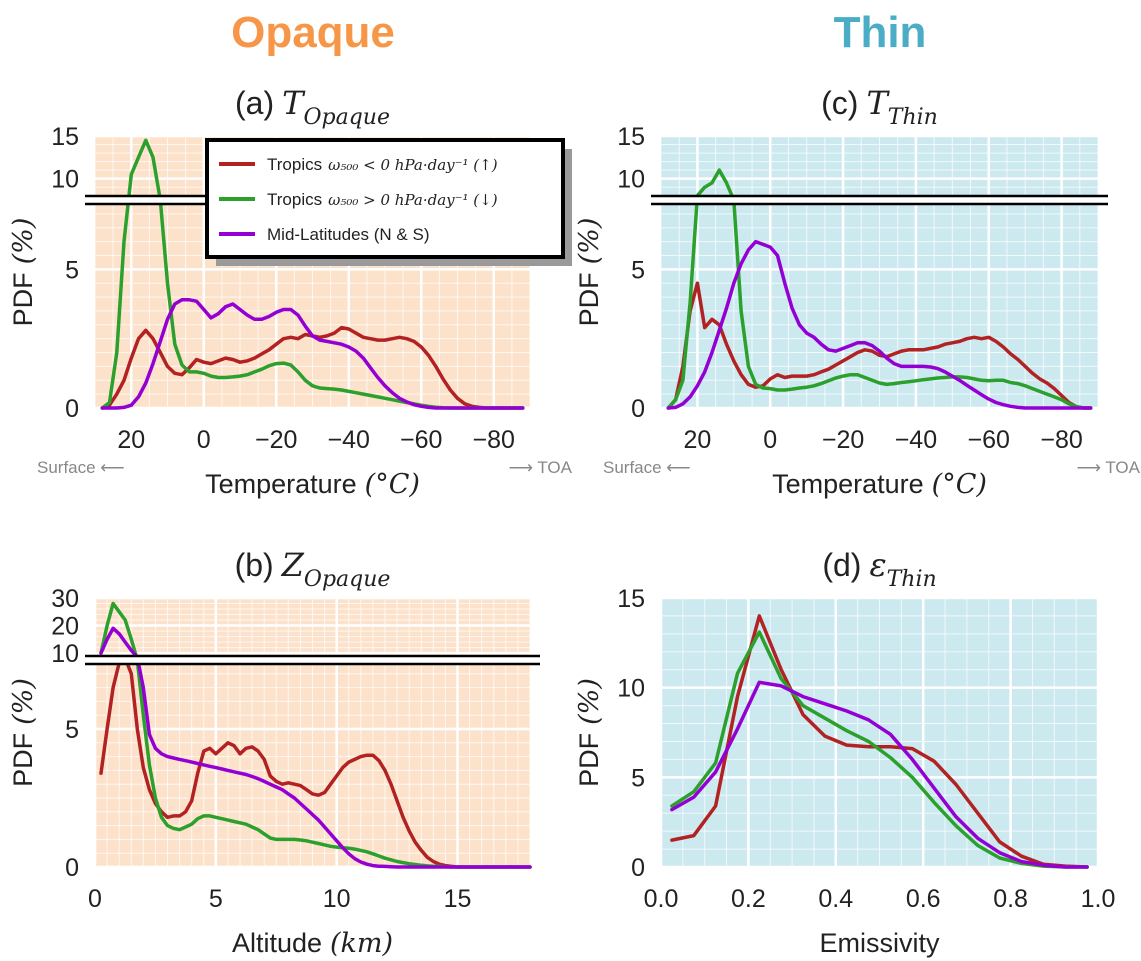 Image resolution: width=1141 pixels, height=961 pixels. I want to click on legend-box, so click(385, 198).